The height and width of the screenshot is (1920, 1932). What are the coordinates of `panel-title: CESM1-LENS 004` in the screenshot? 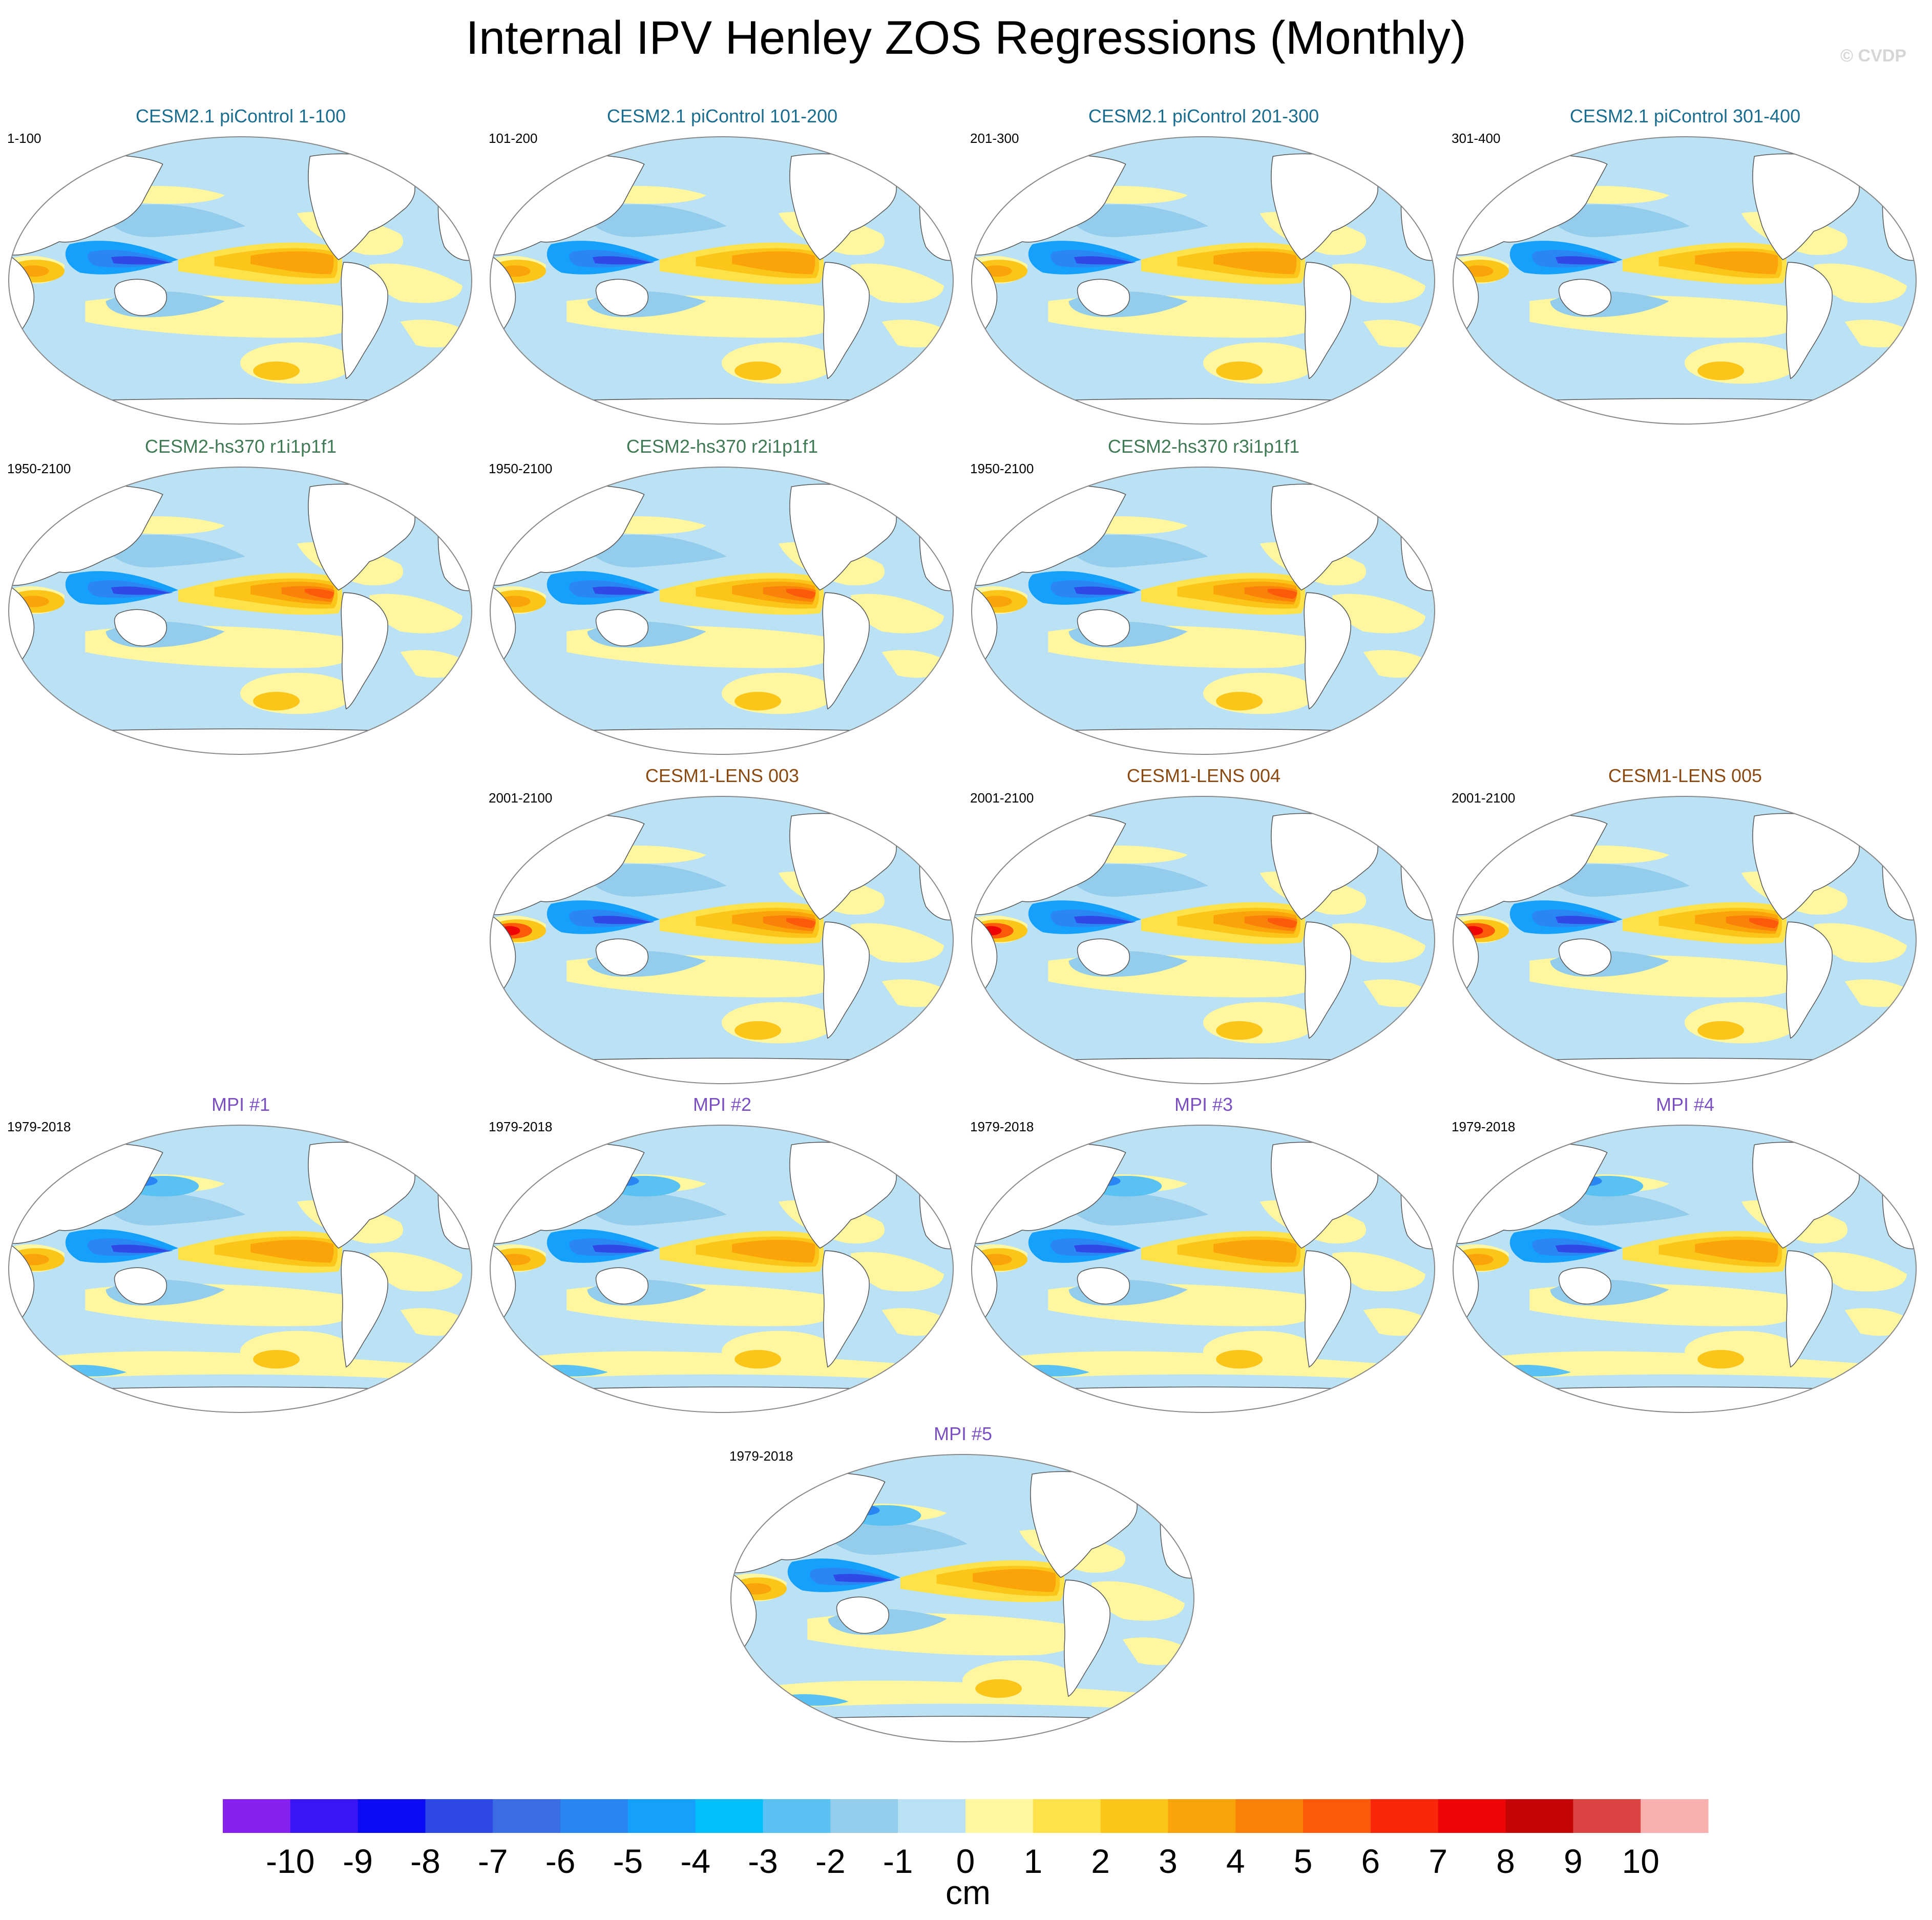 It's located at (1203, 776).